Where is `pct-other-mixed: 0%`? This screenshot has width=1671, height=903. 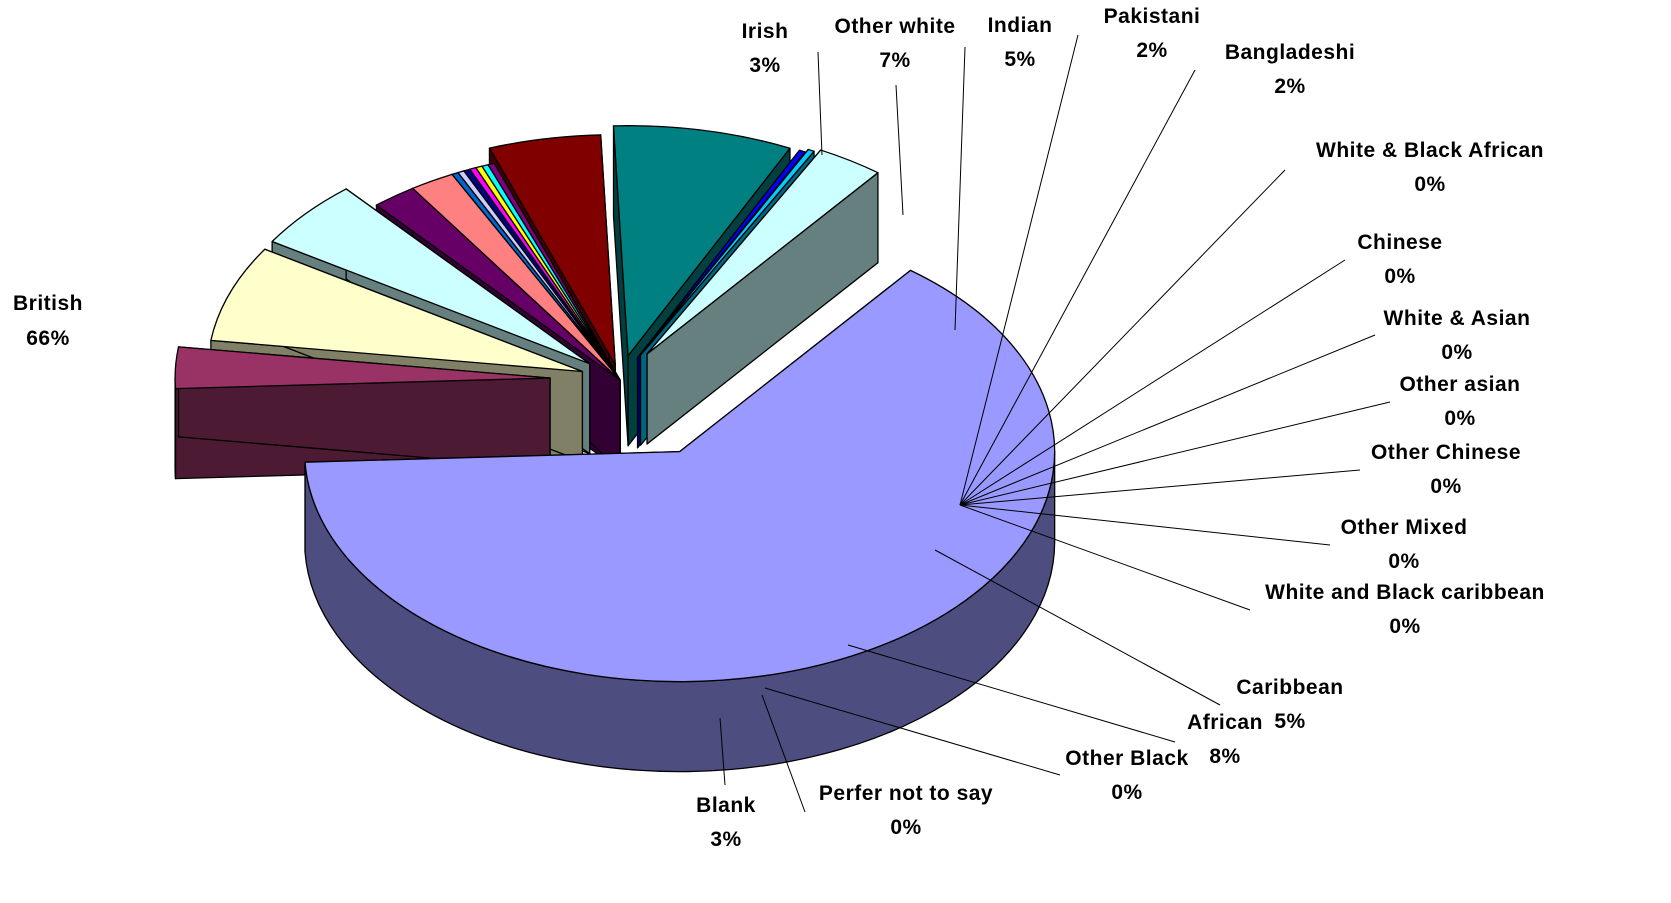 pct-other-mixed: 0% is located at coordinates (1403, 561).